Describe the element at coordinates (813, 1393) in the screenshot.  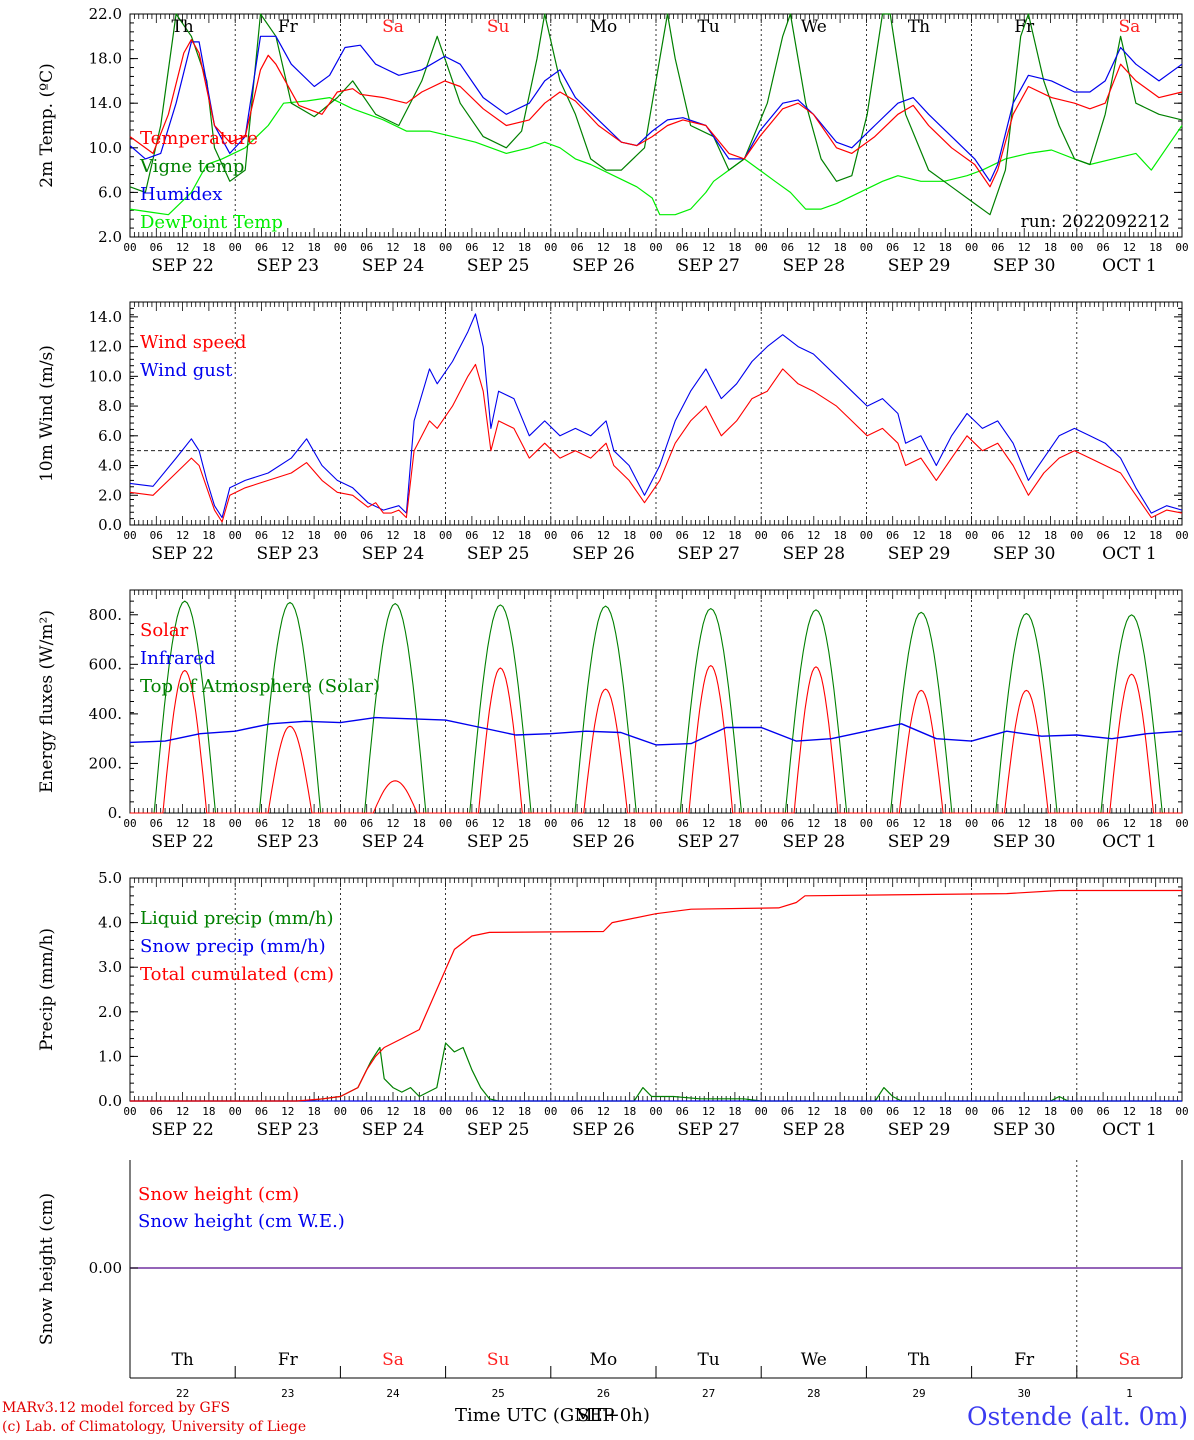
I see `day-number: 28` at that location.